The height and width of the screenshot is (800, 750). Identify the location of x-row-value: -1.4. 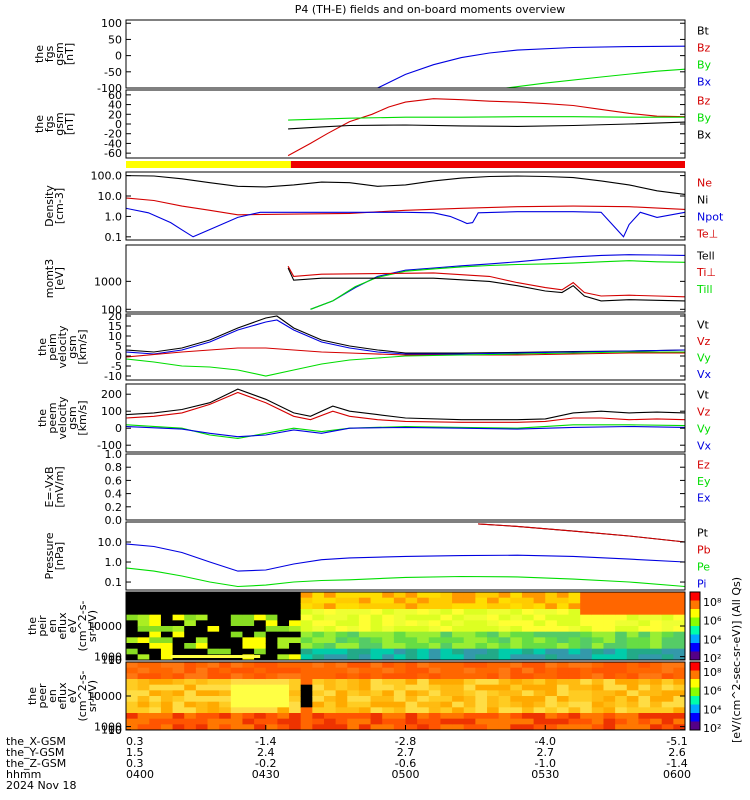
(676, 763).